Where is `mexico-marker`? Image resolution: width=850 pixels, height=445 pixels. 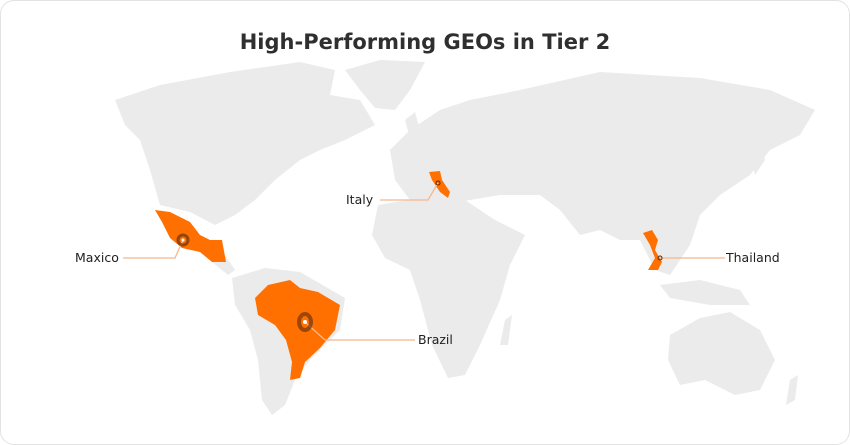 mexico-marker is located at coordinates (183, 240).